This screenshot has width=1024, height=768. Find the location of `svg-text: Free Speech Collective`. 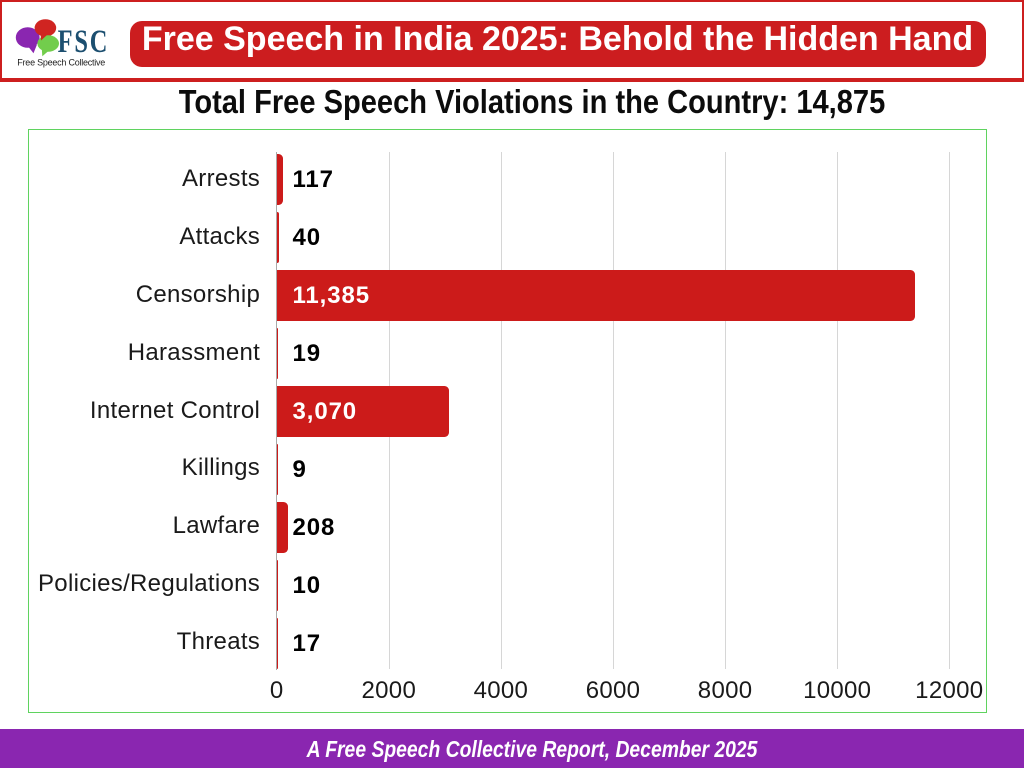

svg-text: Free Speech Collective is located at coordinates (61, 63).